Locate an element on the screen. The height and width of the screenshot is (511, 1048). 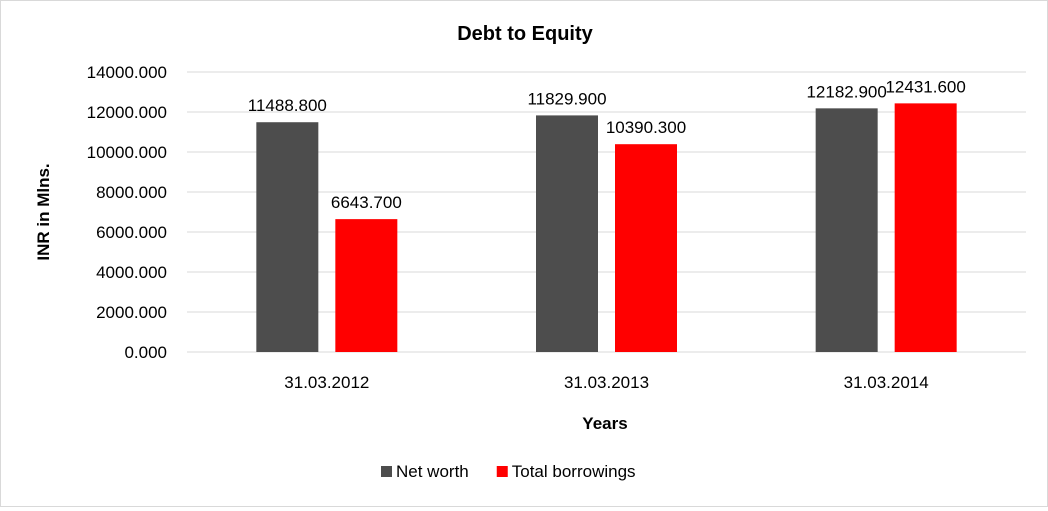
y-tick-label: 2000.000 is located at coordinates (131, 312).